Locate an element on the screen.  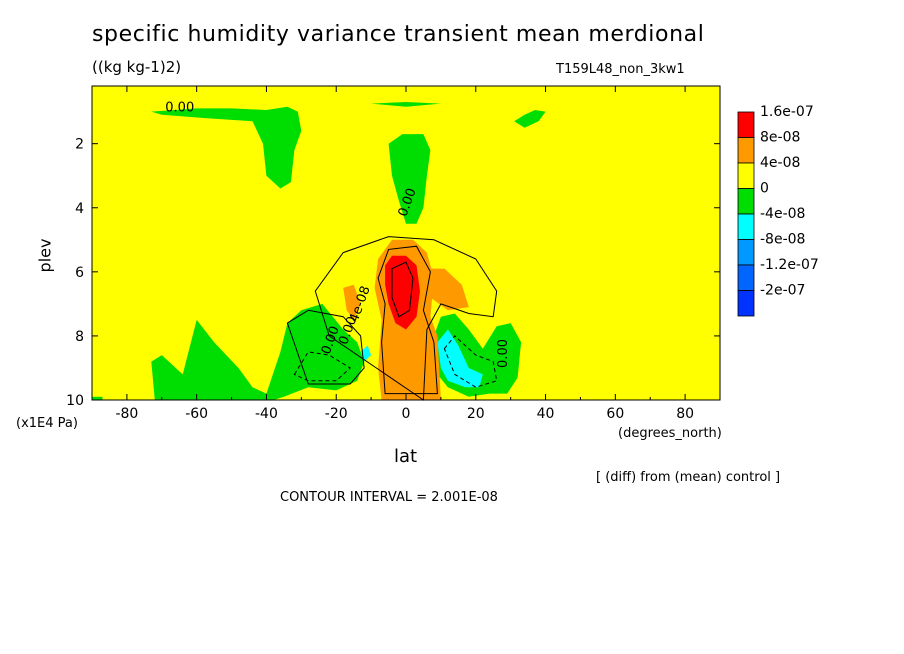
contour-lines is located at coordinates (392, 318).